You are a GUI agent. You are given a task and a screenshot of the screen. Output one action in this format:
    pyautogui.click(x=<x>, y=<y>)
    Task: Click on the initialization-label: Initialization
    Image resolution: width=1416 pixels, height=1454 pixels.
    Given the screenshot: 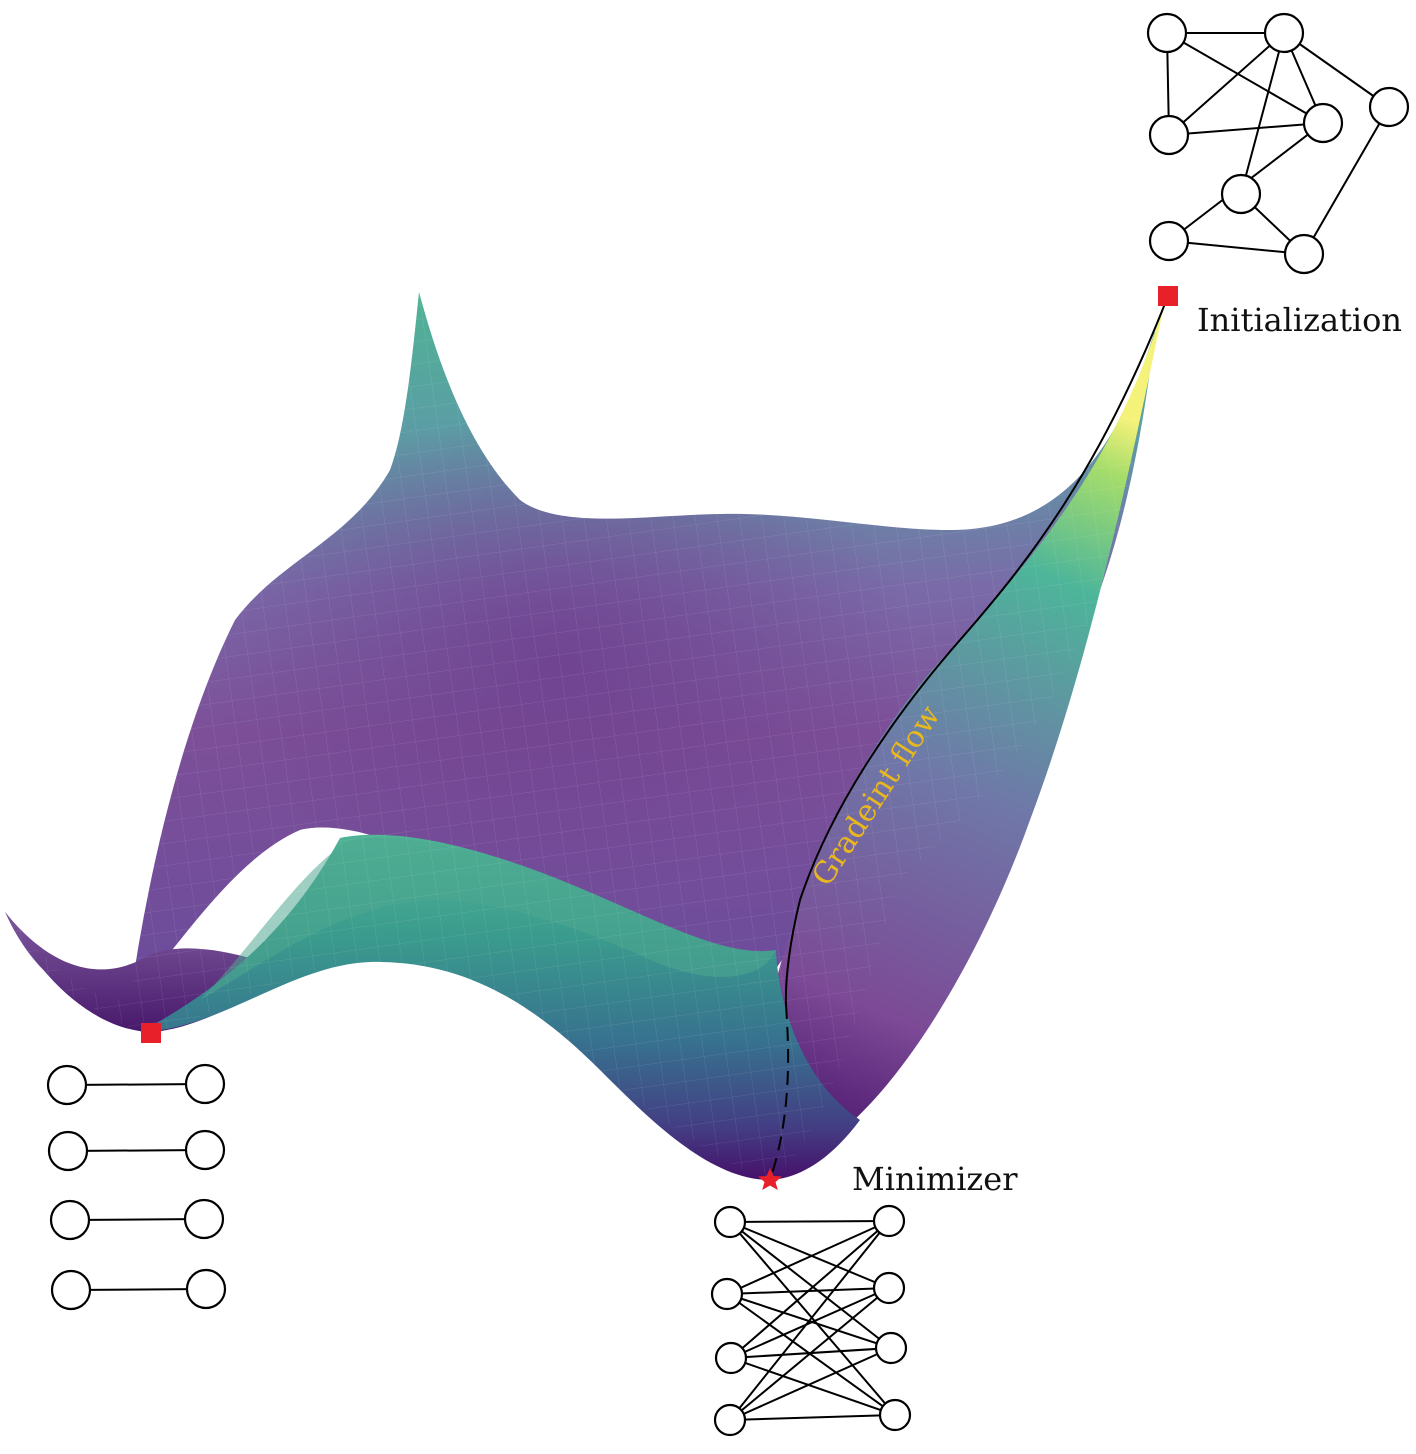 What is the action you would take?
    pyautogui.click(x=1299, y=320)
    